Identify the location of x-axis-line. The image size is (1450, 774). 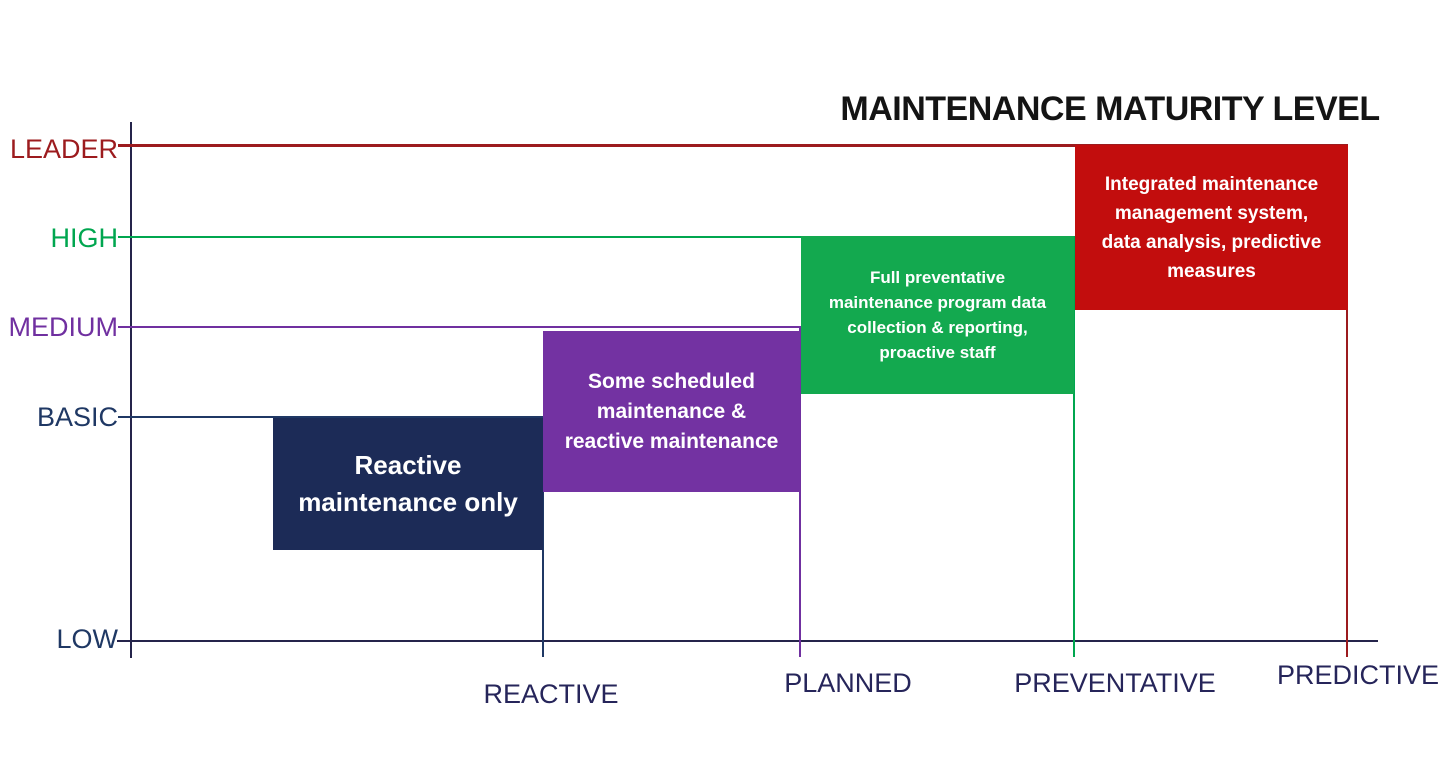
(747, 641).